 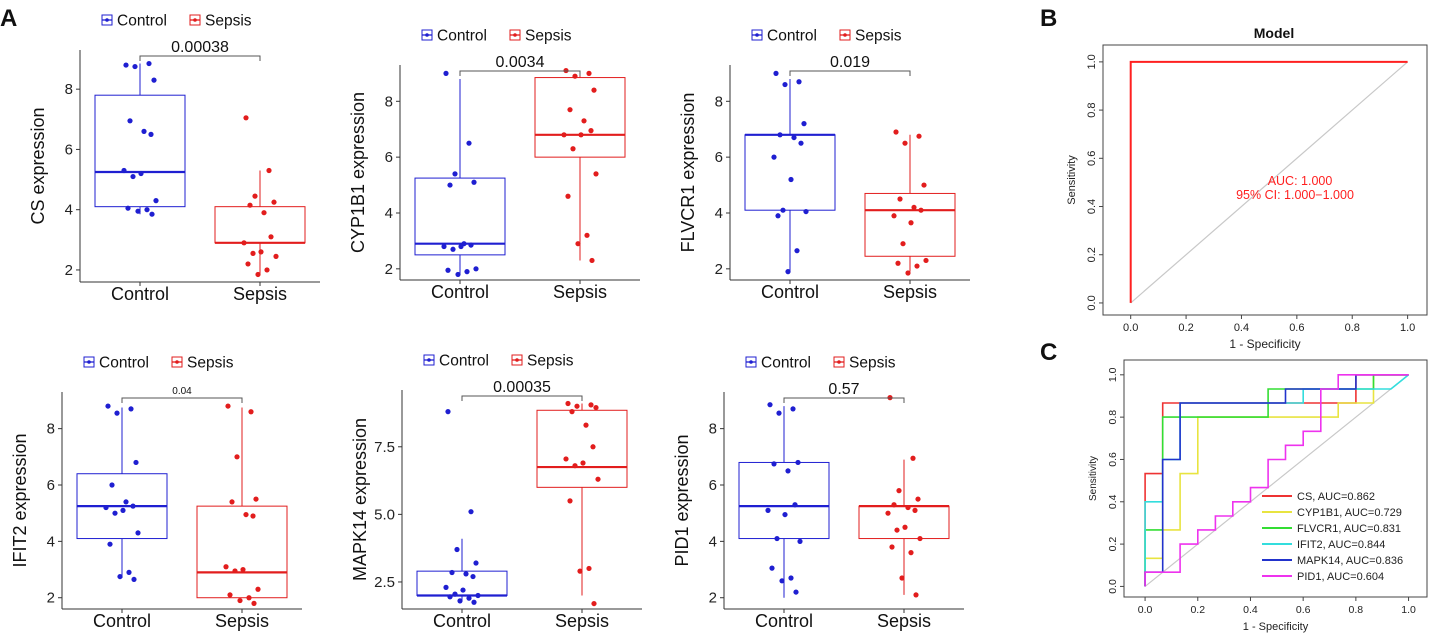 What do you see at coordinates (1349, 529) in the screenshot?
I see `legend-label: FLVCR1, AUC=0.831` at bounding box center [1349, 529].